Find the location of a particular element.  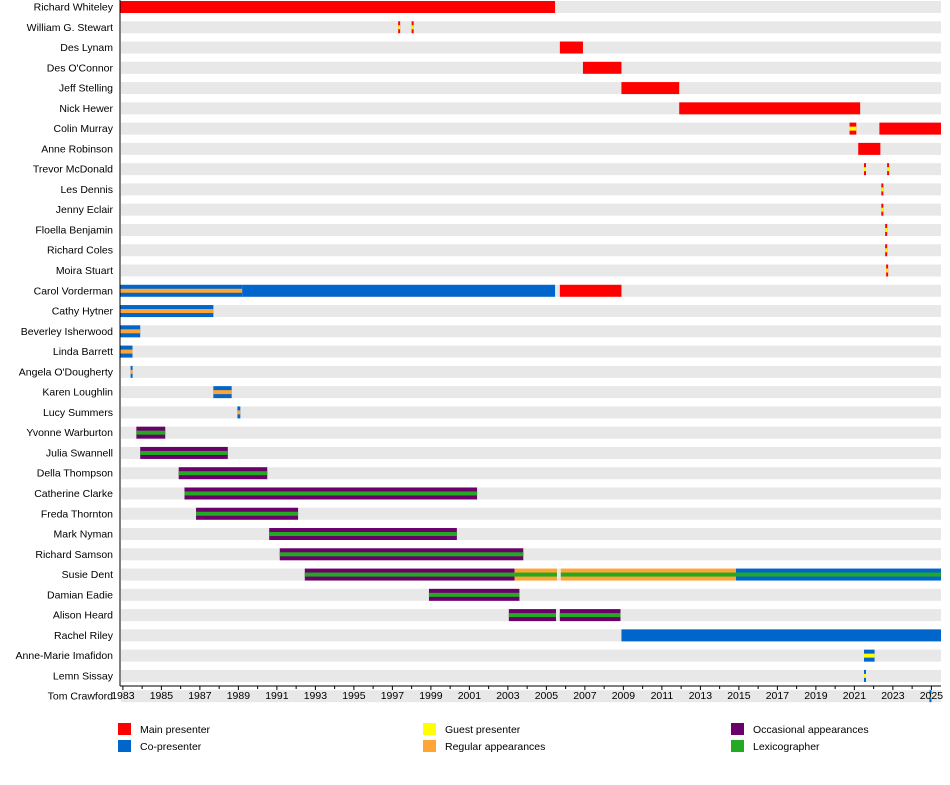

row-label: Karen Loughlin is located at coordinates (77, 393).